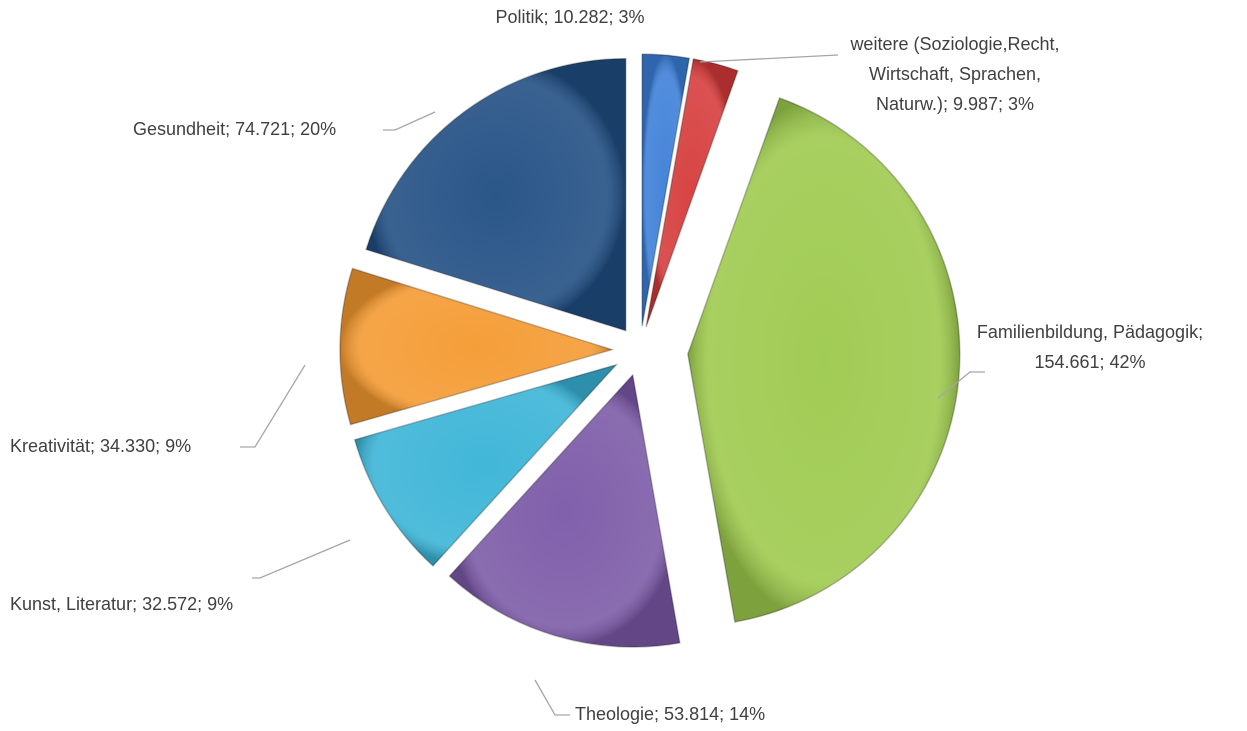  I want to click on data-label: Kunst, Literatur; 32.572; 9%, so click(121, 604).